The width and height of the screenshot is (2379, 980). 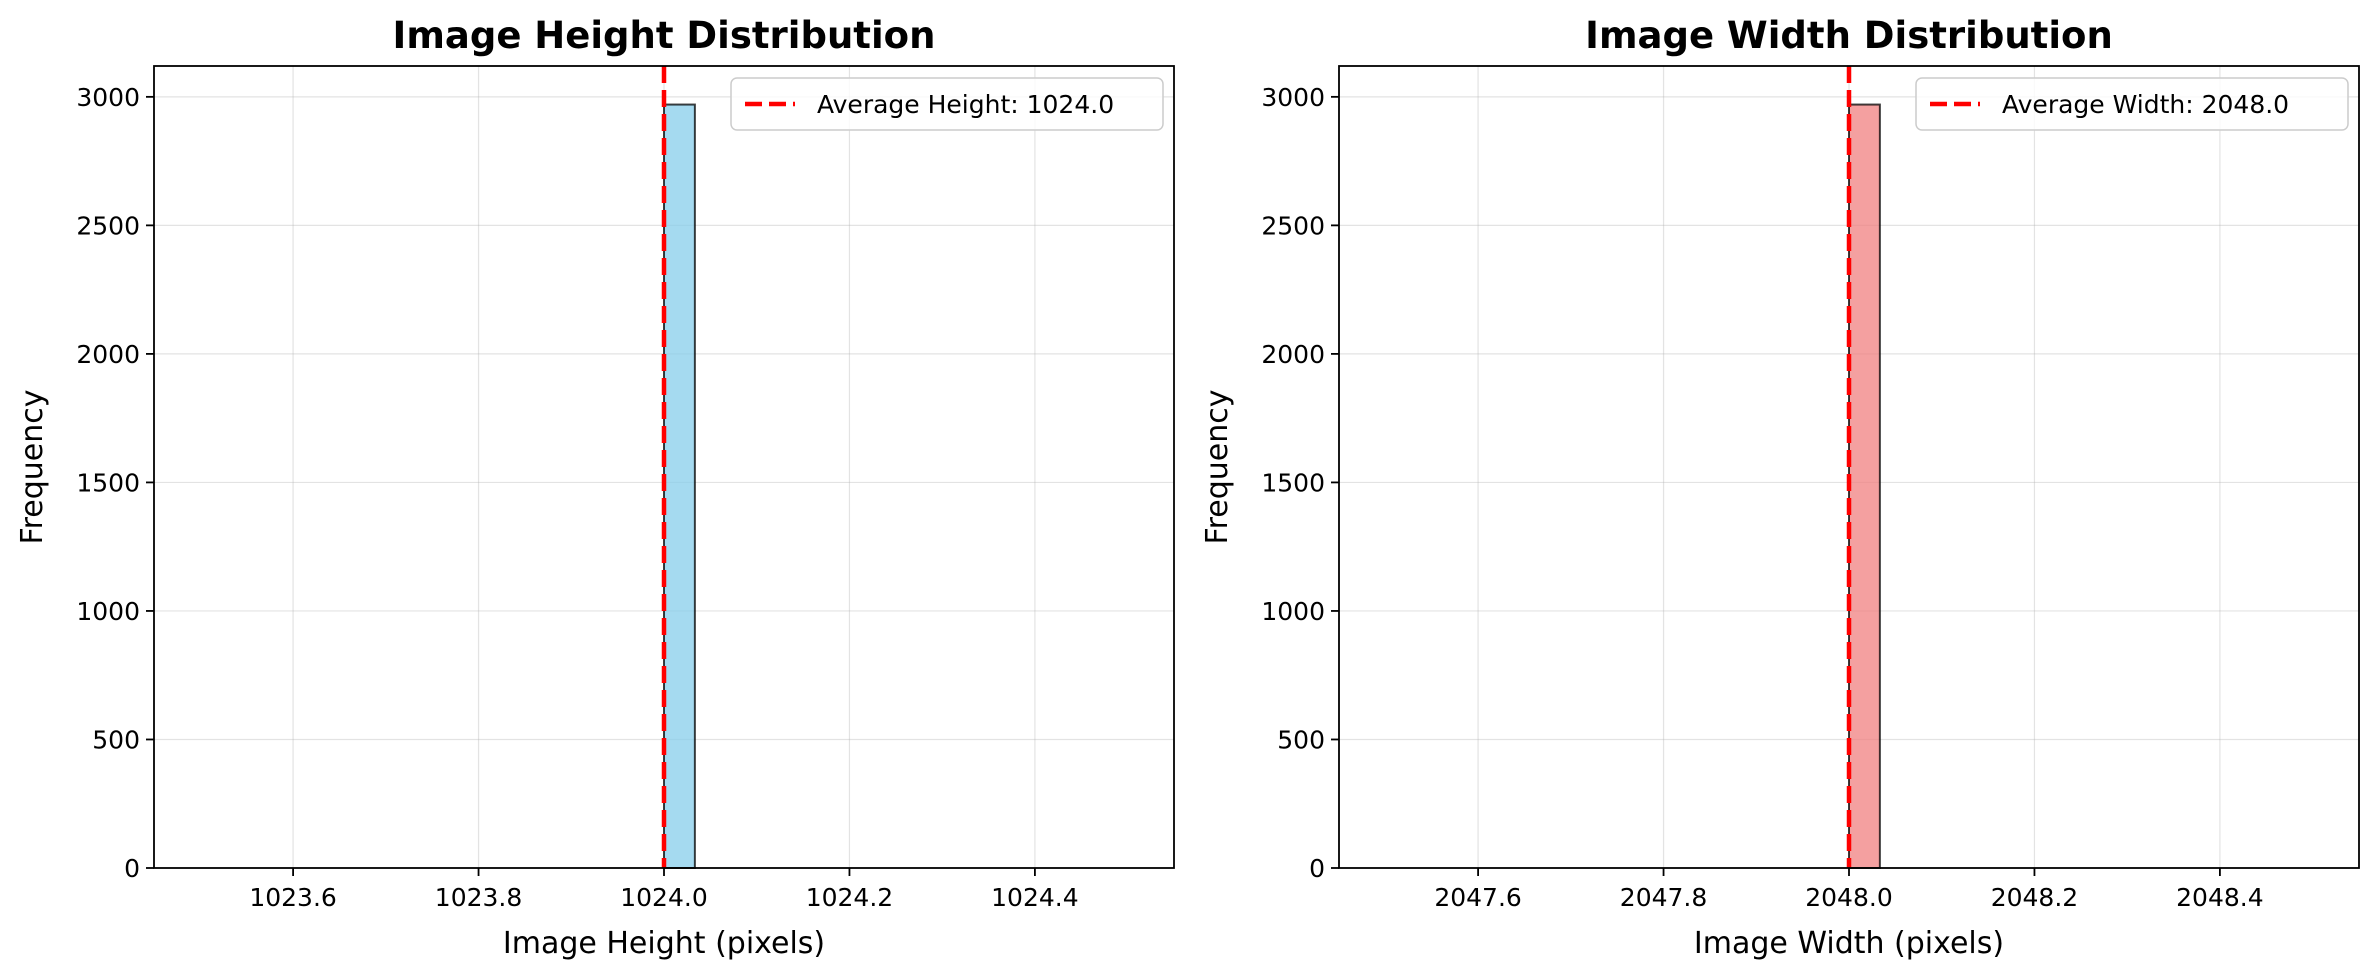 What do you see at coordinates (2145, 104) in the screenshot?
I see `legend-label: Average Width: 2048.0` at bounding box center [2145, 104].